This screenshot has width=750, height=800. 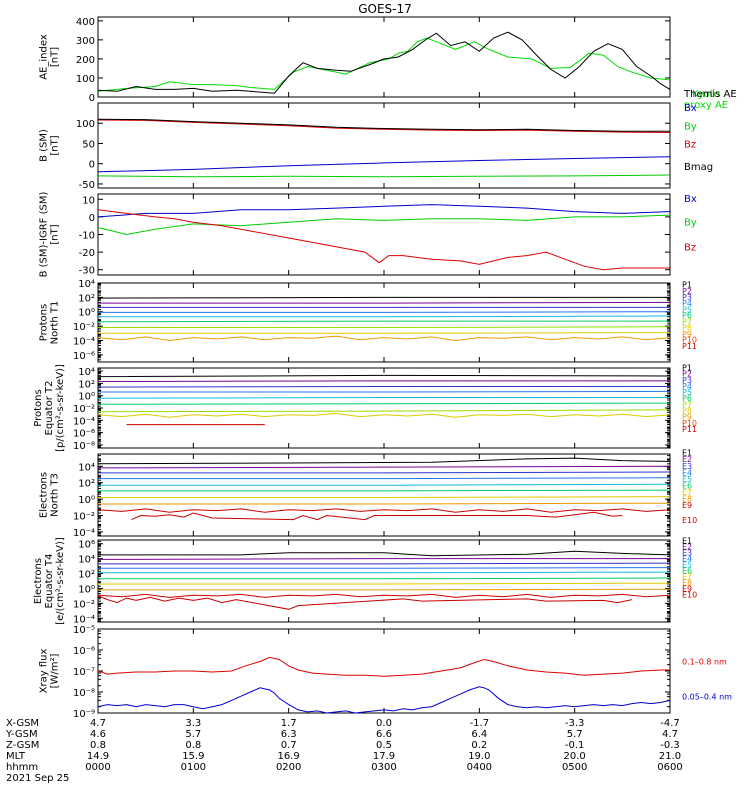 I want to click on x-row-value: 6.4, so click(x=479, y=734).